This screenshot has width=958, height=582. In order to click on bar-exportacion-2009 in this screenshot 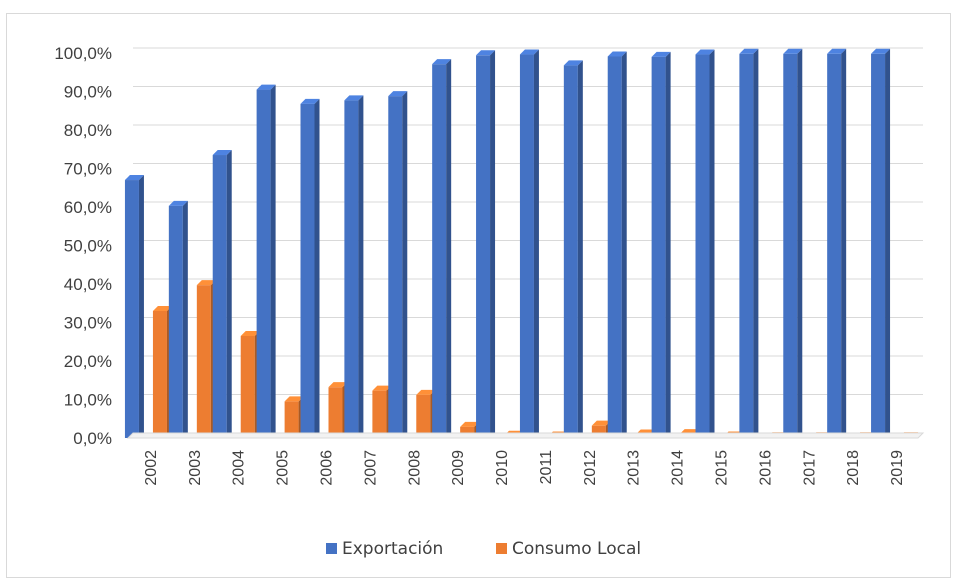, I will do `click(442, 248)`.